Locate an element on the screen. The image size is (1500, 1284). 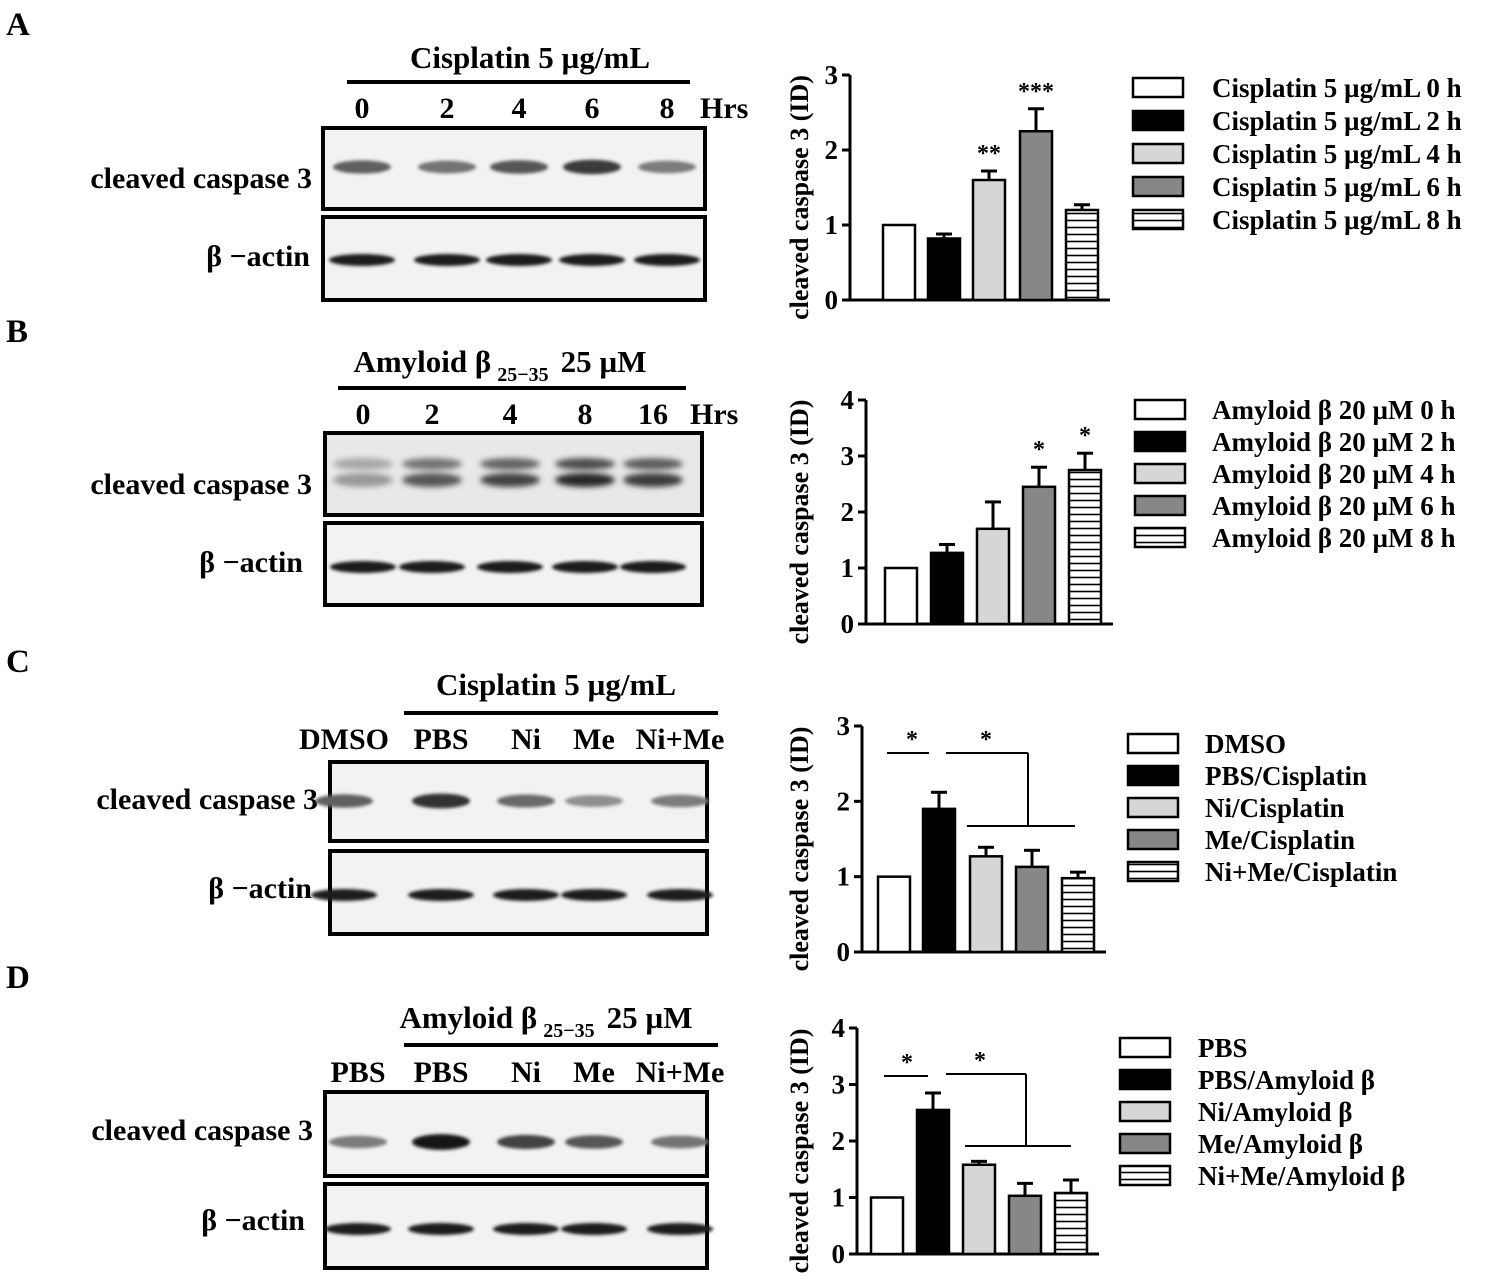
legend-entry: Cisplatin 5 µg/mL 0 h is located at coordinates (1337, 88).